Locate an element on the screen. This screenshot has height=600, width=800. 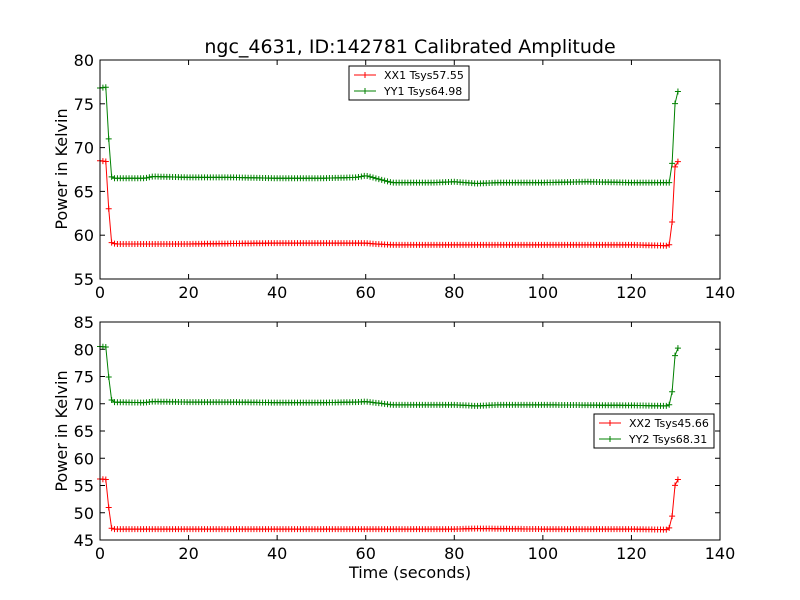
series-yy2 is located at coordinates (389, 376).